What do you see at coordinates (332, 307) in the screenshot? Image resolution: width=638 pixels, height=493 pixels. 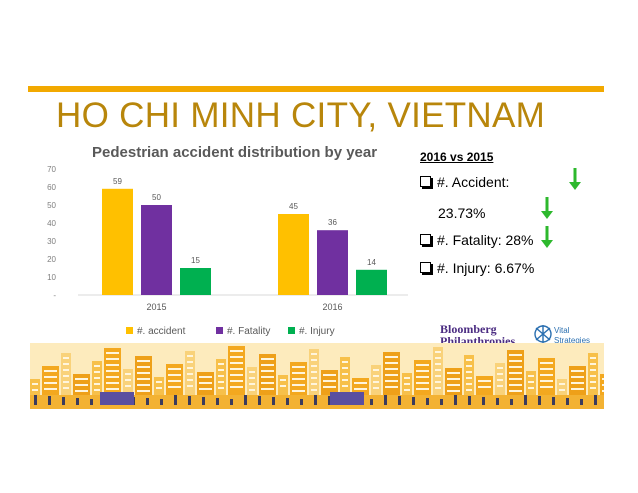 I see `x-tick-label: 2016` at bounding box center [332, 307].